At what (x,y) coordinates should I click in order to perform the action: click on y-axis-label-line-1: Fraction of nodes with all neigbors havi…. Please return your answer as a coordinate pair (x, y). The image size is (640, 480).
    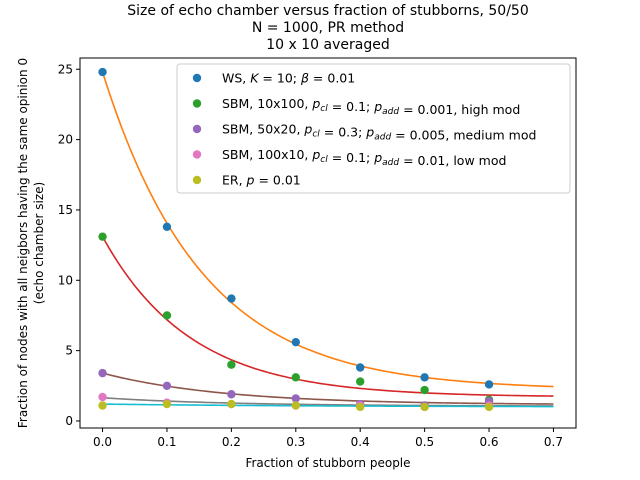
    Looking at the image, I should click on (23, 243).